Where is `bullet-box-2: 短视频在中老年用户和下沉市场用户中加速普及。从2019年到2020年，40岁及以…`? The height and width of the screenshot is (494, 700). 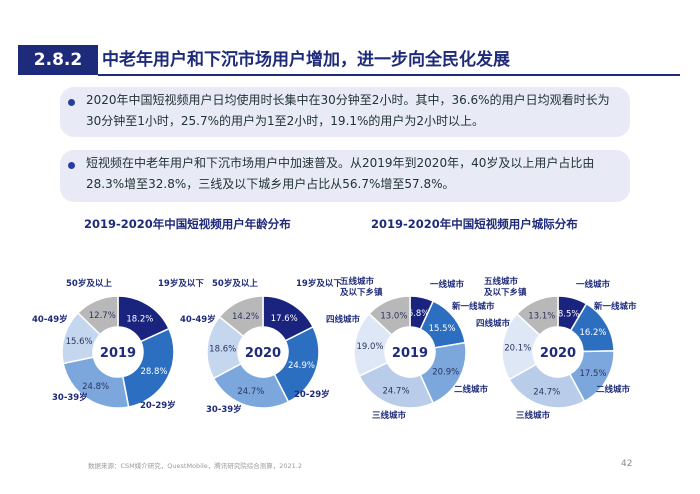
bullet-box-2: 短视频在中老年用户和下沉市场用户中加速普及。从2019年到2020年，40岁及以… is located at coordinates (345, 176).